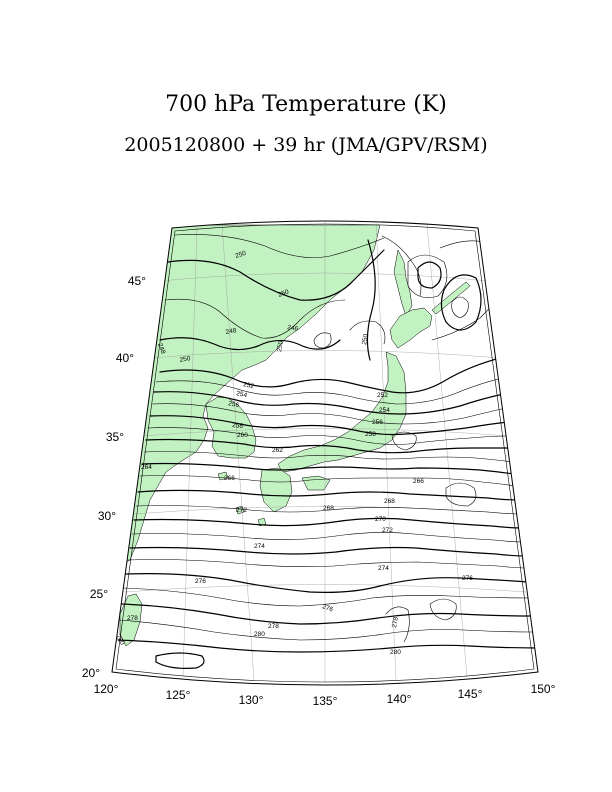 The width and height of the screenshot is (612, 792). I want to click on land-ryukyu, so click(251, 516).